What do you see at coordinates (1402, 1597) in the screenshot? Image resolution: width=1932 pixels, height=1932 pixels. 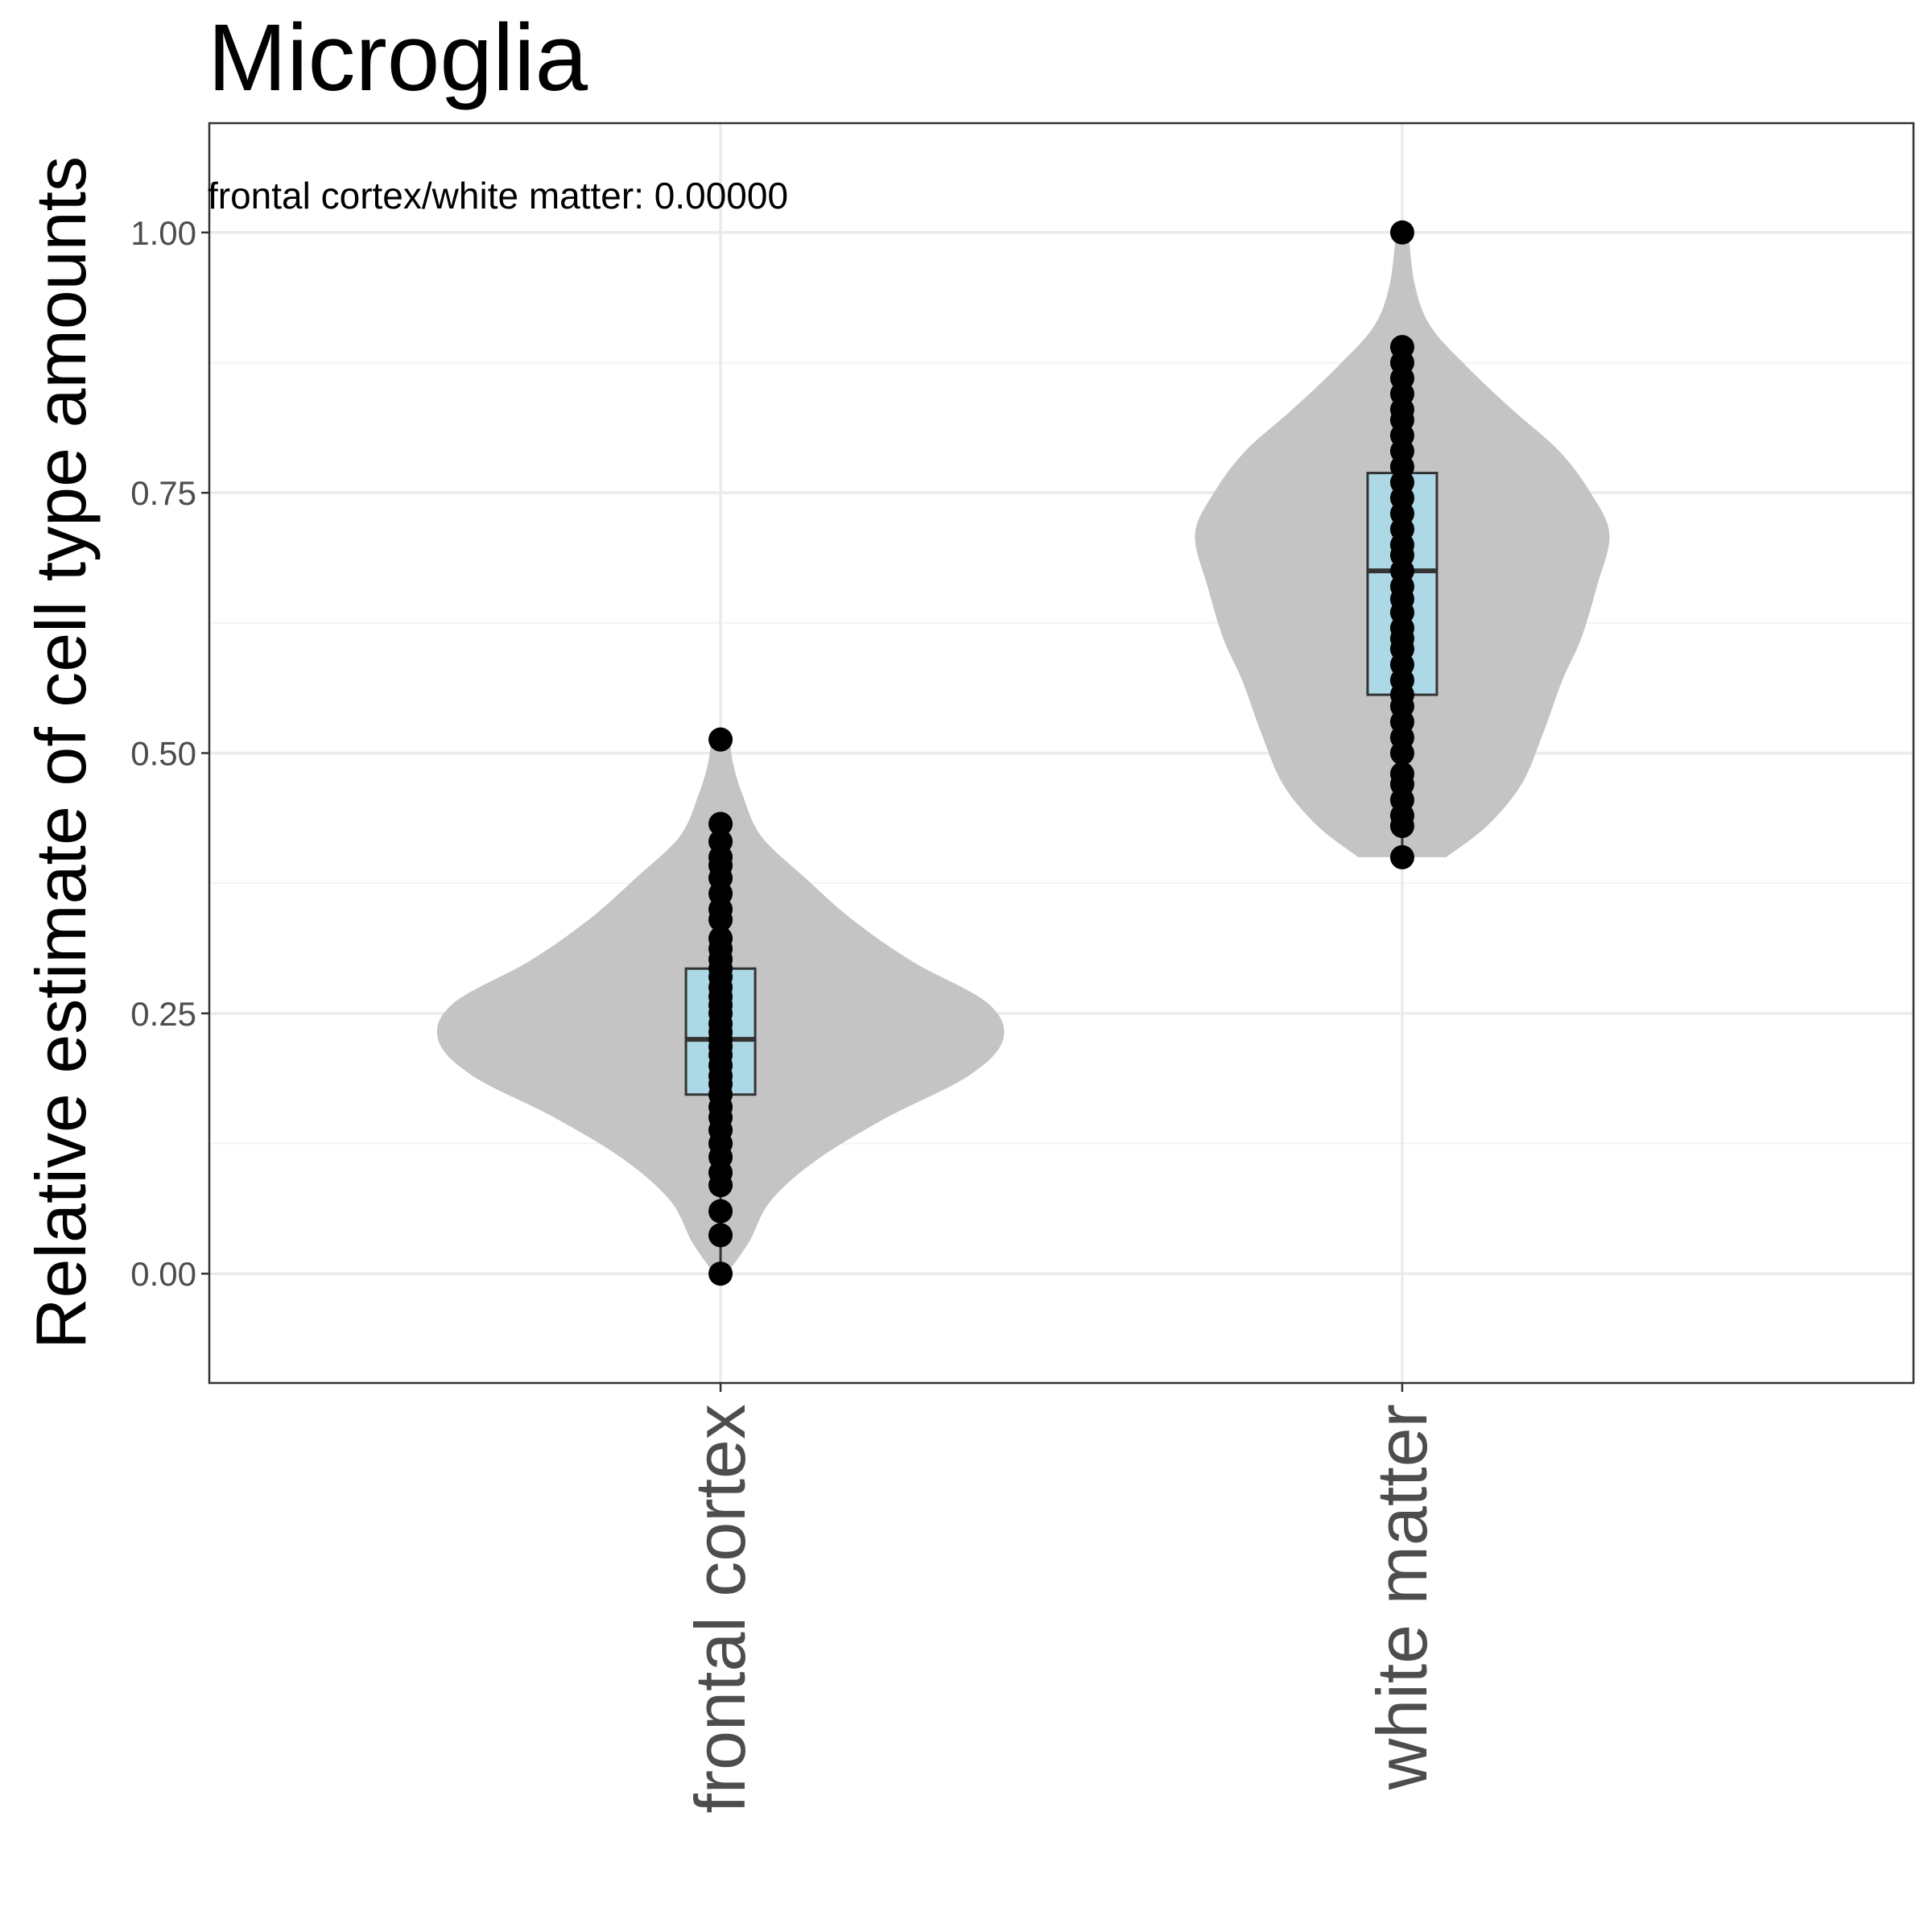 I see `x-tick-label: white matter` at bounding box center [1402, 1597].